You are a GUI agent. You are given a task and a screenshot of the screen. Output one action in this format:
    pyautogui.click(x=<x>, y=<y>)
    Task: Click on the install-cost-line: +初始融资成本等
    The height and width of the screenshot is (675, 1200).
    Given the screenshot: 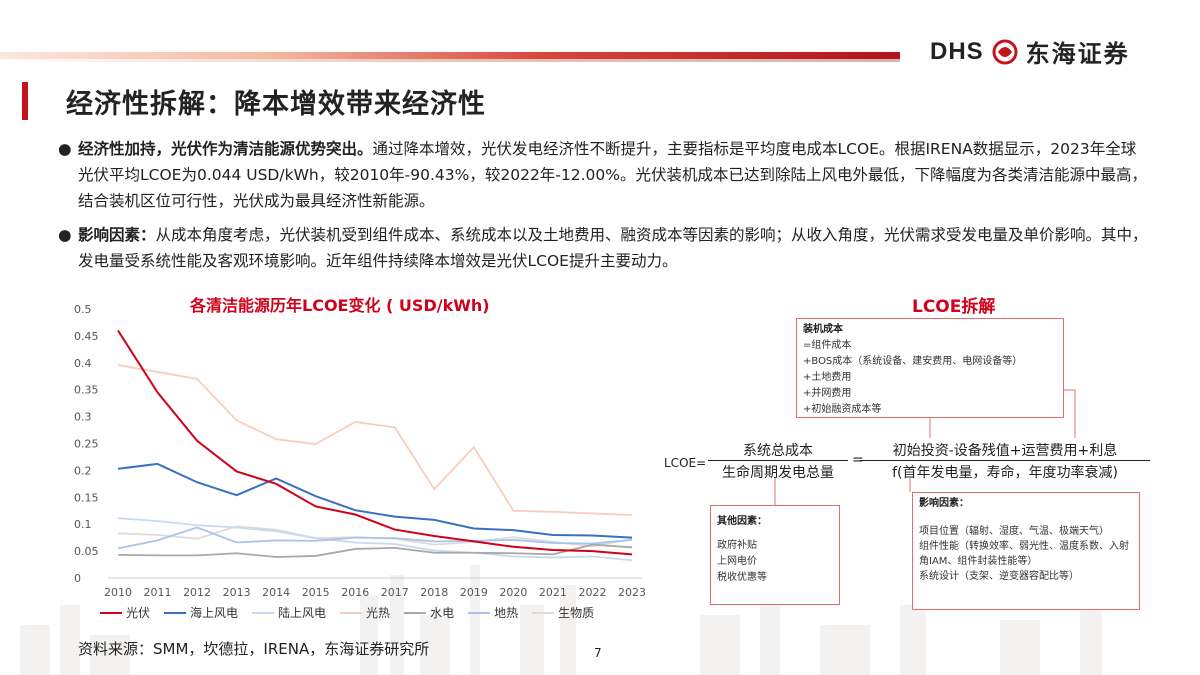 What is the action you would take?
    pyautogui.click(x=842, y=409)
    